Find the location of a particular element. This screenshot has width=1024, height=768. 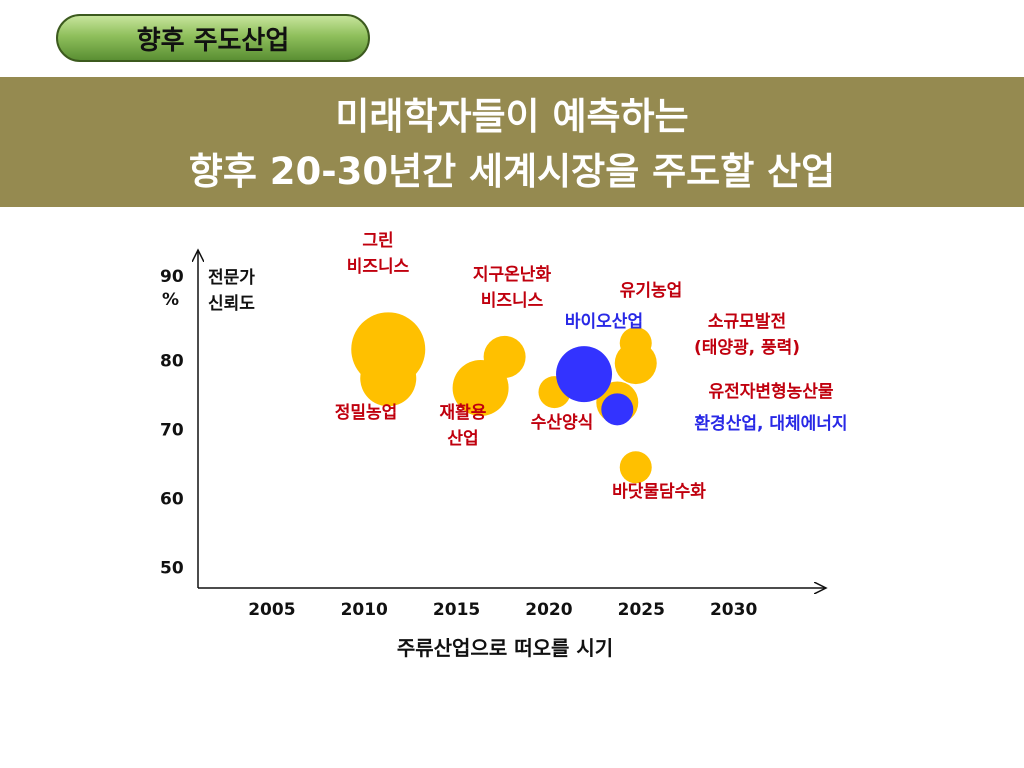

data-label: (태양광, 풍력) is located at coordinates (747, 348).